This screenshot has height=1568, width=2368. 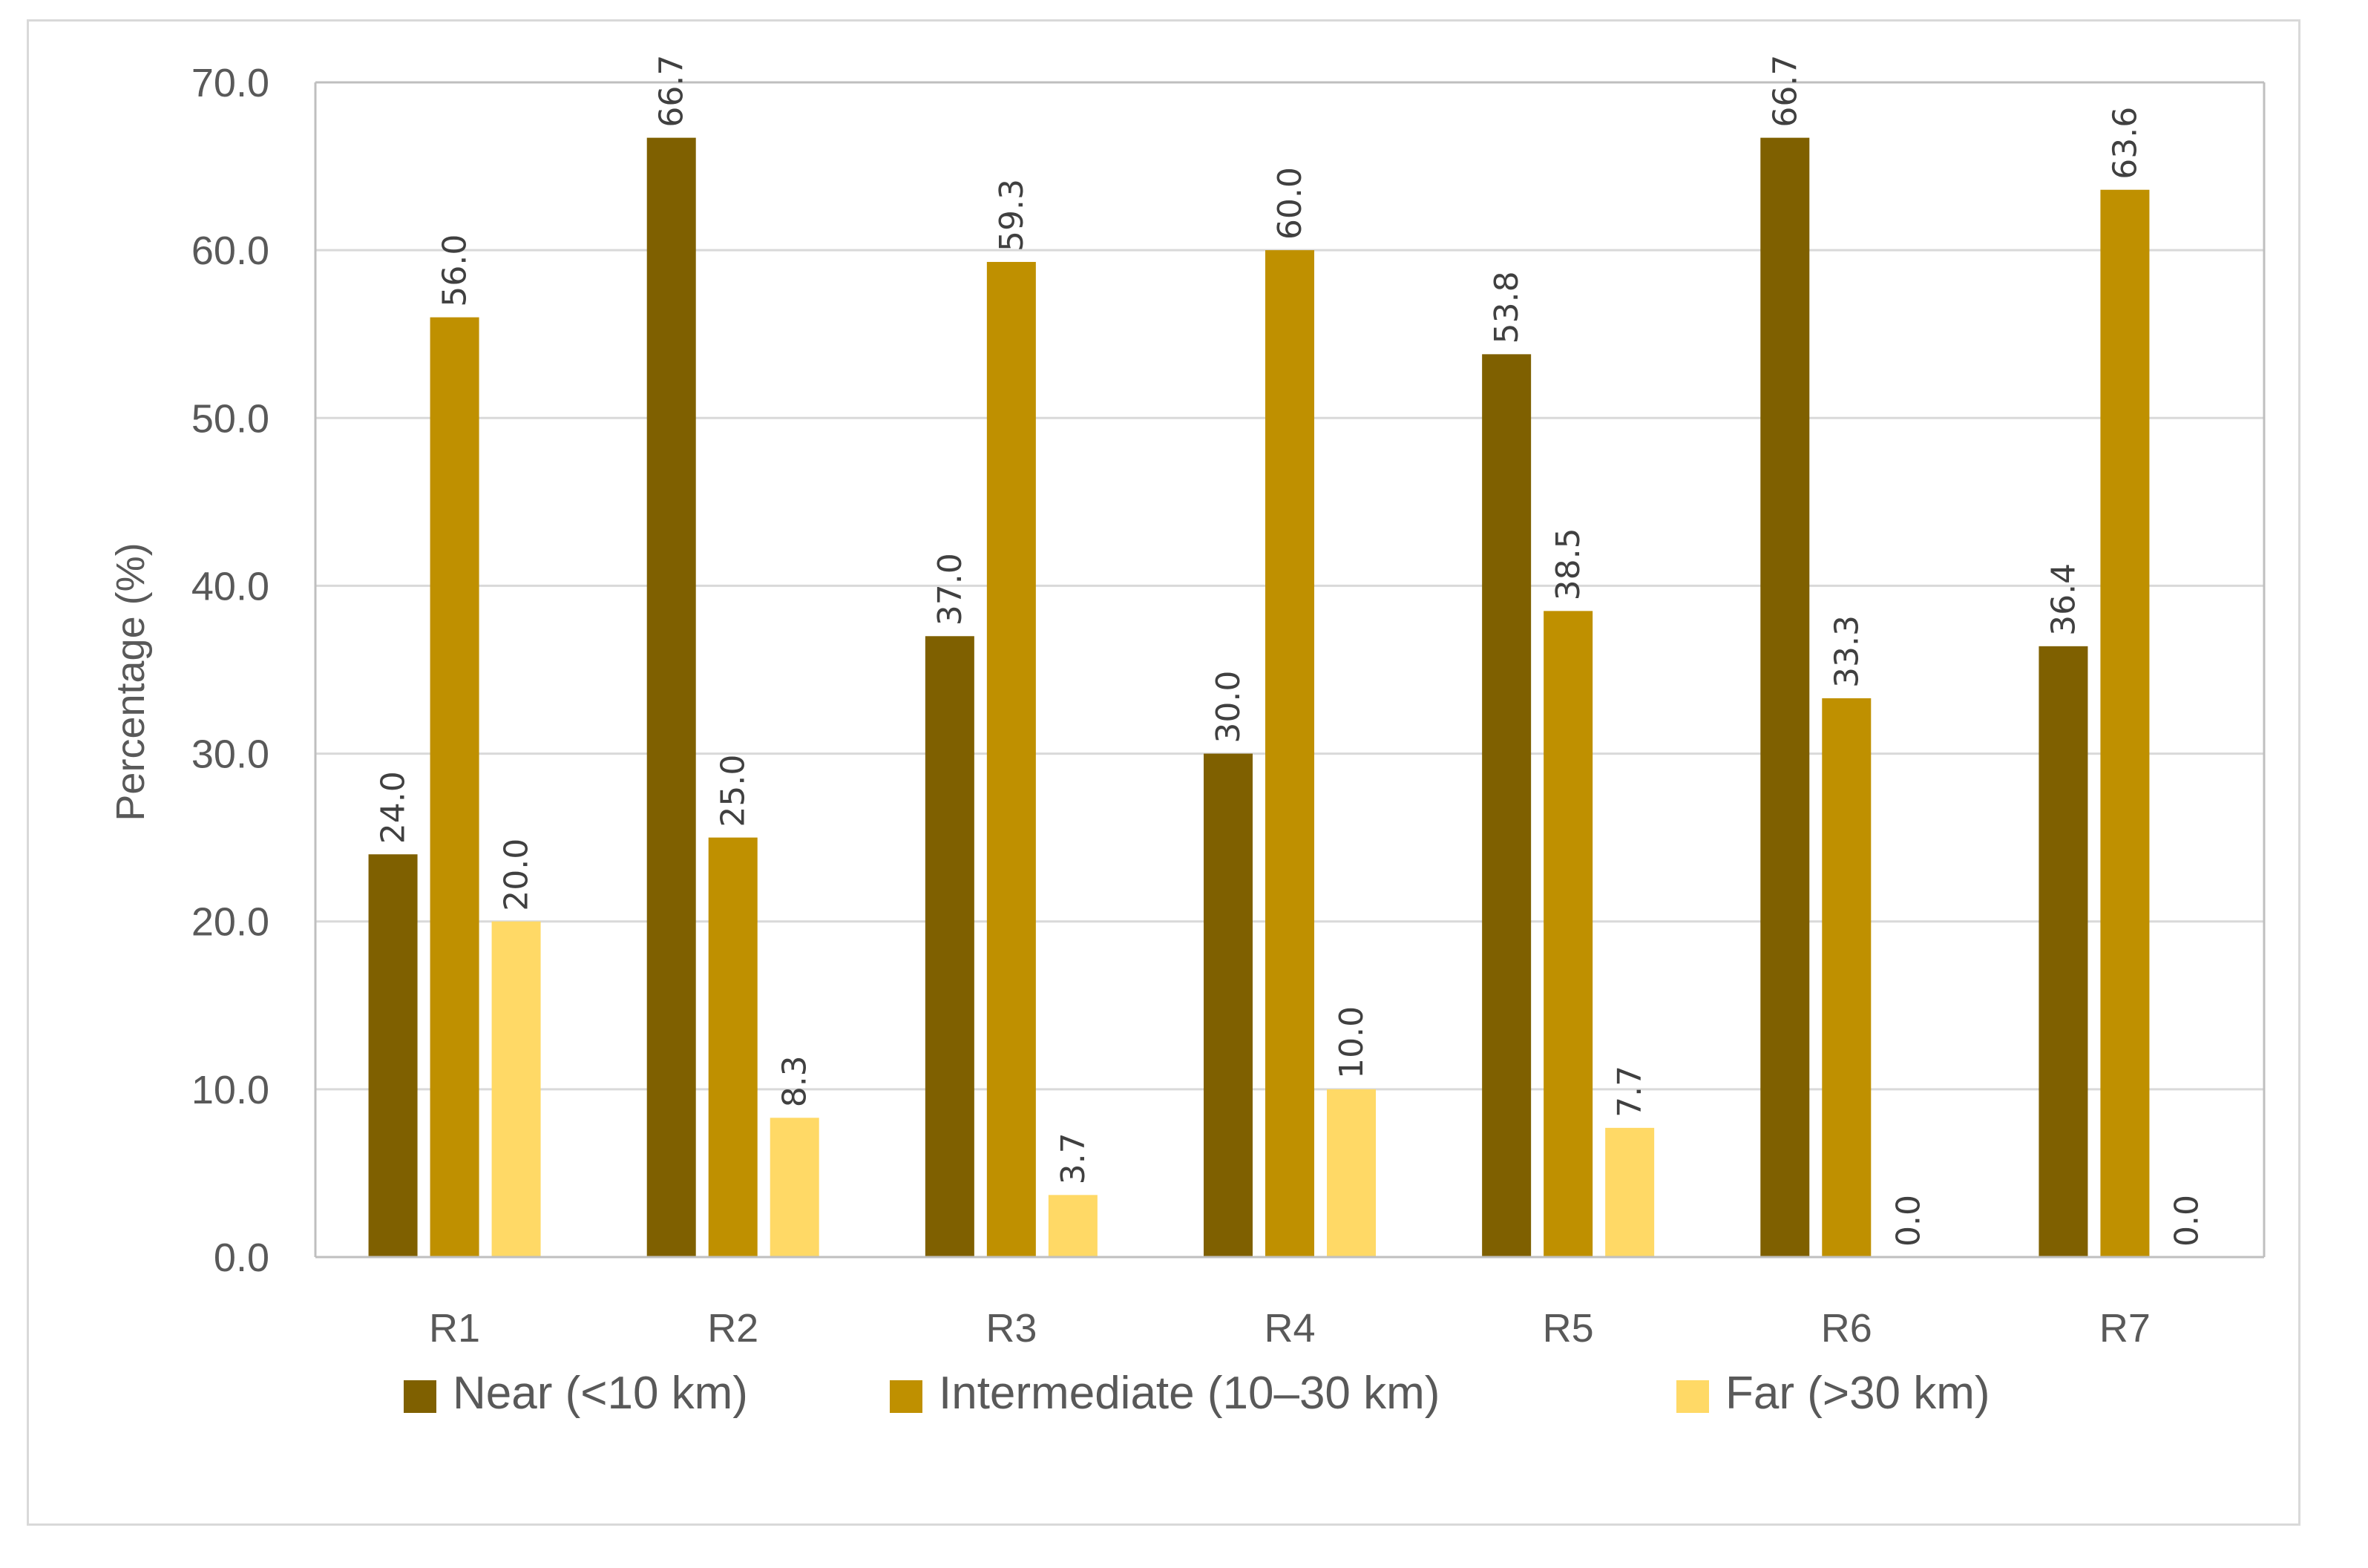 I want to click on data-label: 7.7, so click(x=1630, y=1092).